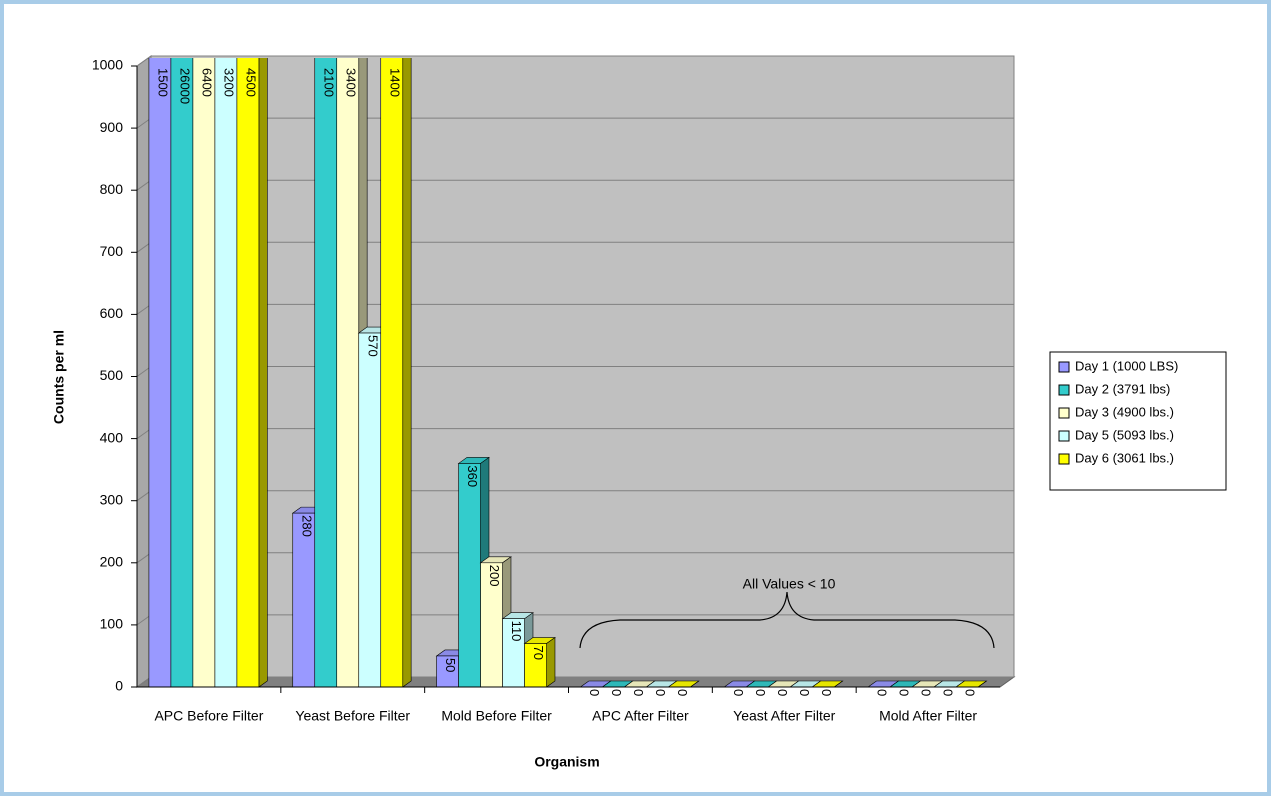 This screenshot has height=796, width=1271. Describe the element at coordinates (112, 375) in the screenshot. I see `y-tick-label: 500` at that location.